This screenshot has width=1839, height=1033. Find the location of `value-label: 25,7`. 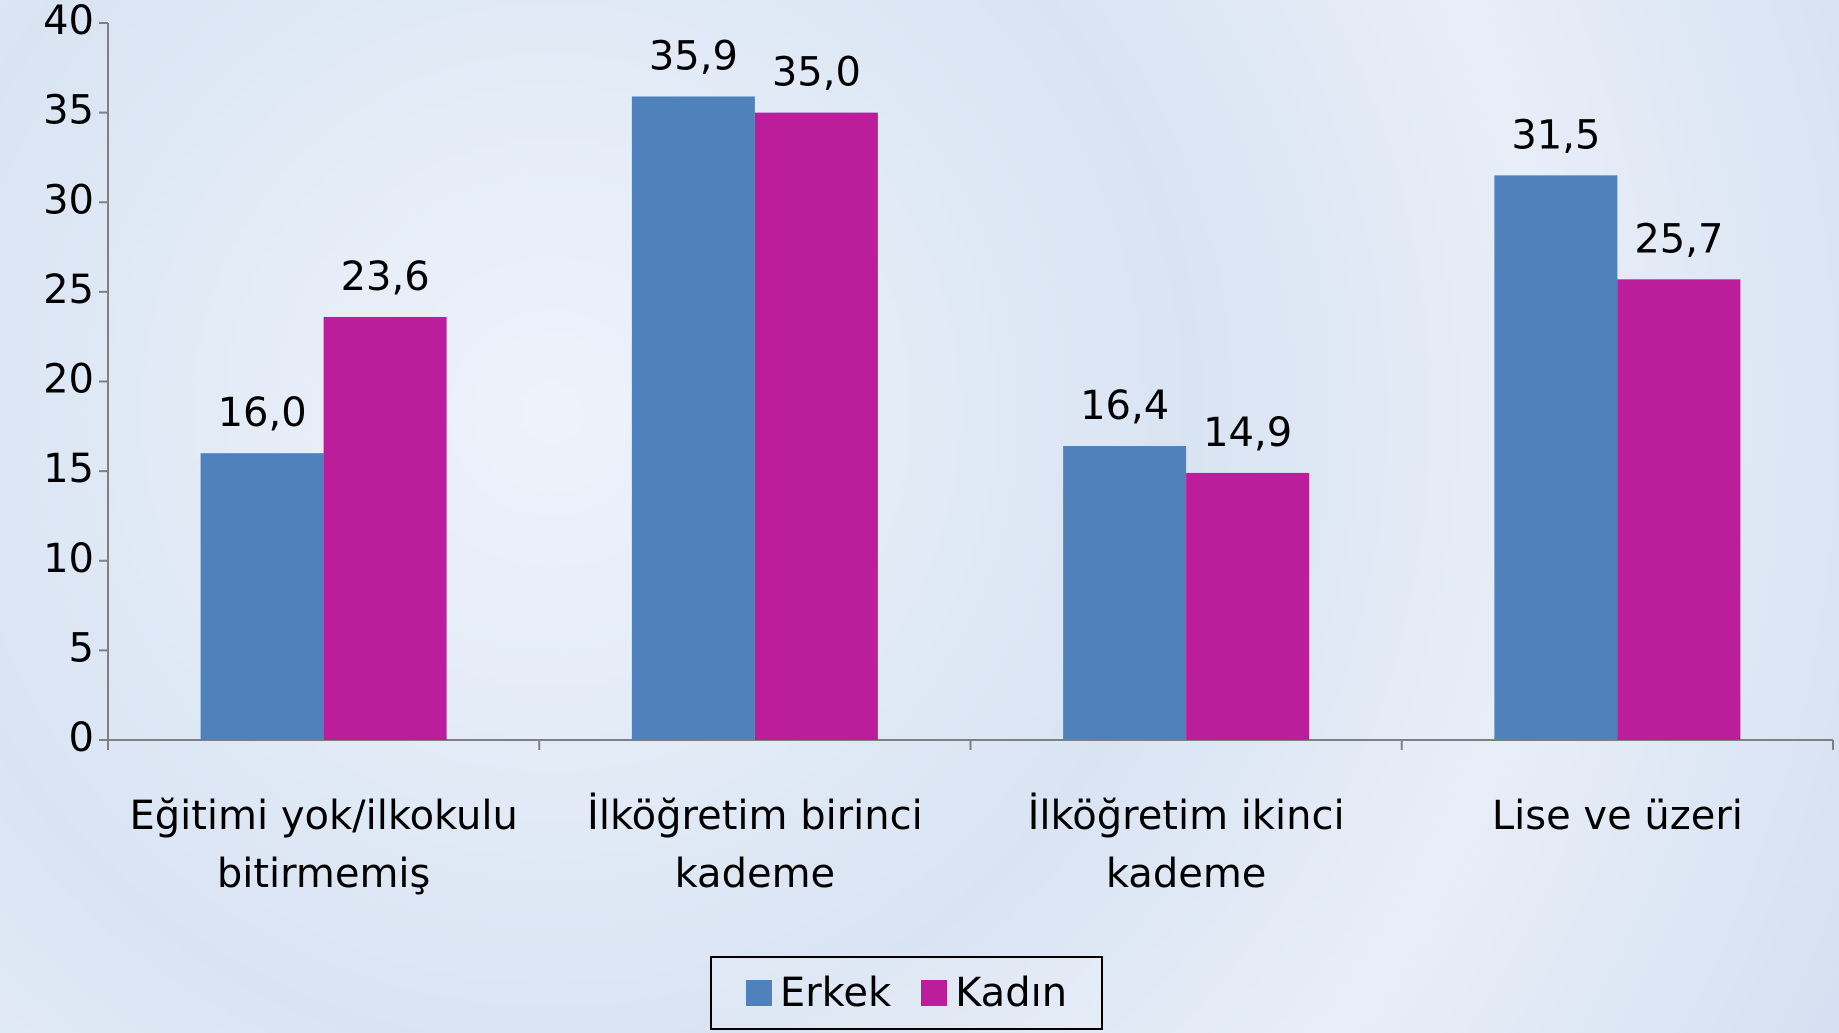

value-label: 25,7 is located at coordinates (1678, 239).